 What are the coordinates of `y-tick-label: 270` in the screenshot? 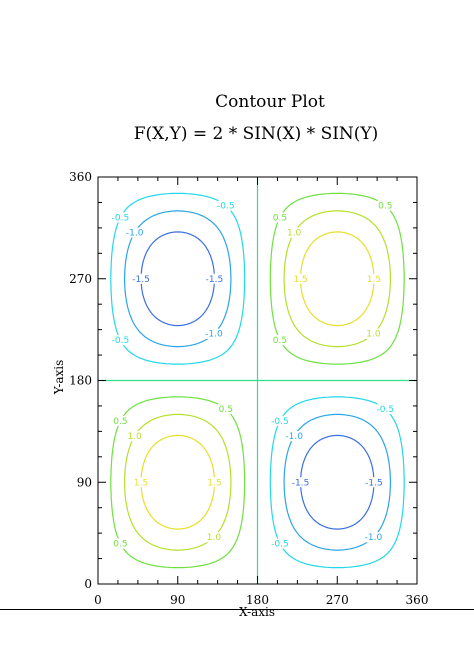 It's located at (80, 279).